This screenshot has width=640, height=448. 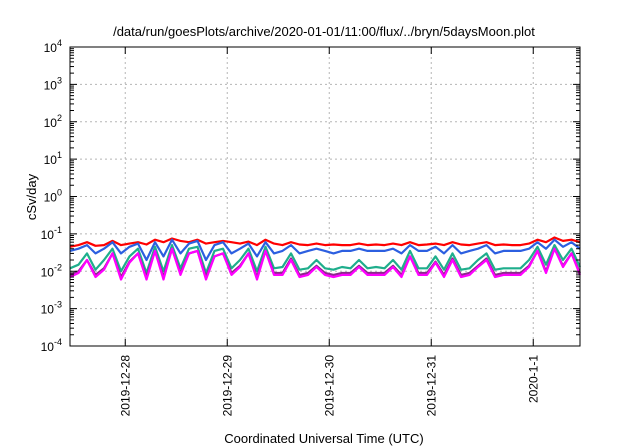 I want to click on y-tick-exponent: 1, so click(x=59, y=155).